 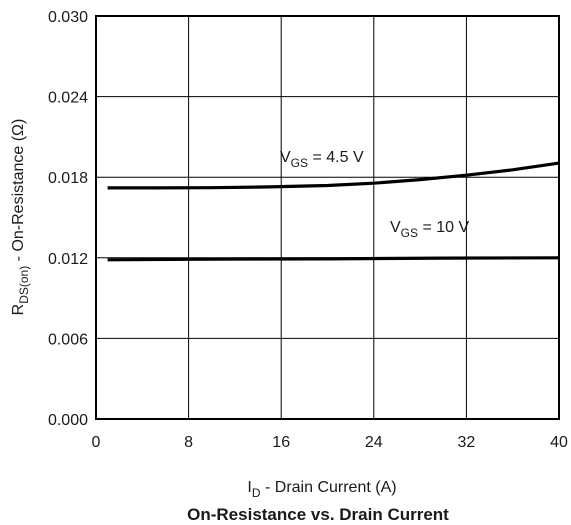 I want to click on x-tick-label: 8, so click(x=188, y=442).